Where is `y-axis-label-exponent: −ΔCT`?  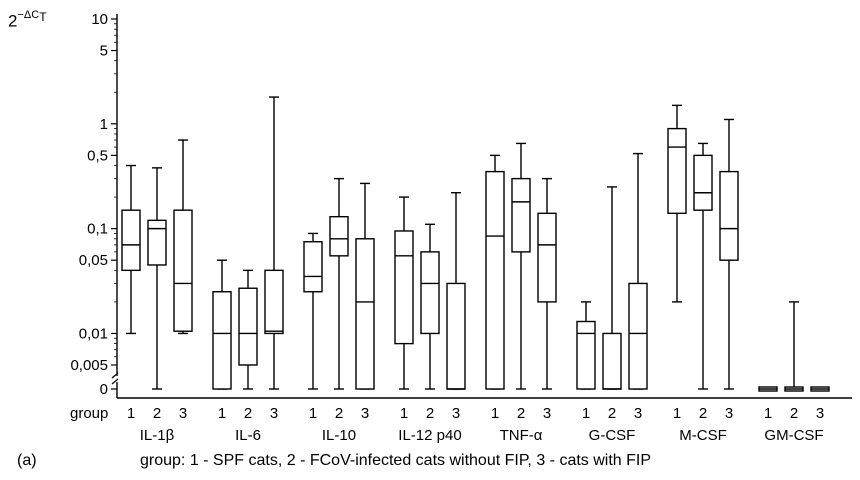
y-axis-label-exponent: −ΔCT is located at coordinates (32, 17).